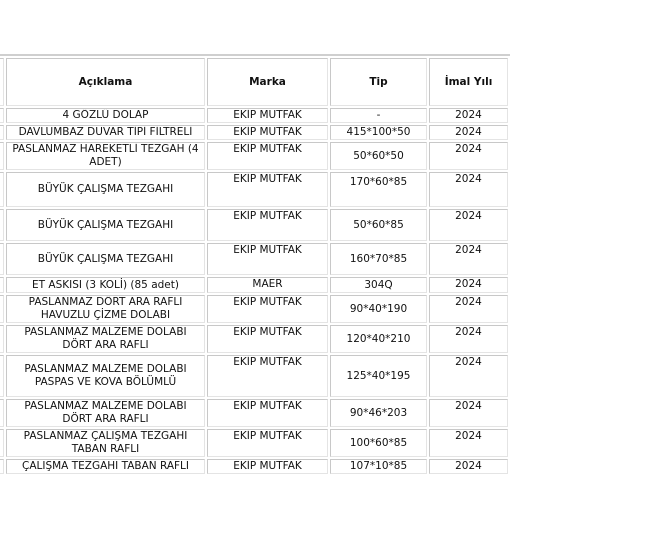 This screenshot has height=535, width=660. I want to click on header-marka: Marka, so click(267, 82).